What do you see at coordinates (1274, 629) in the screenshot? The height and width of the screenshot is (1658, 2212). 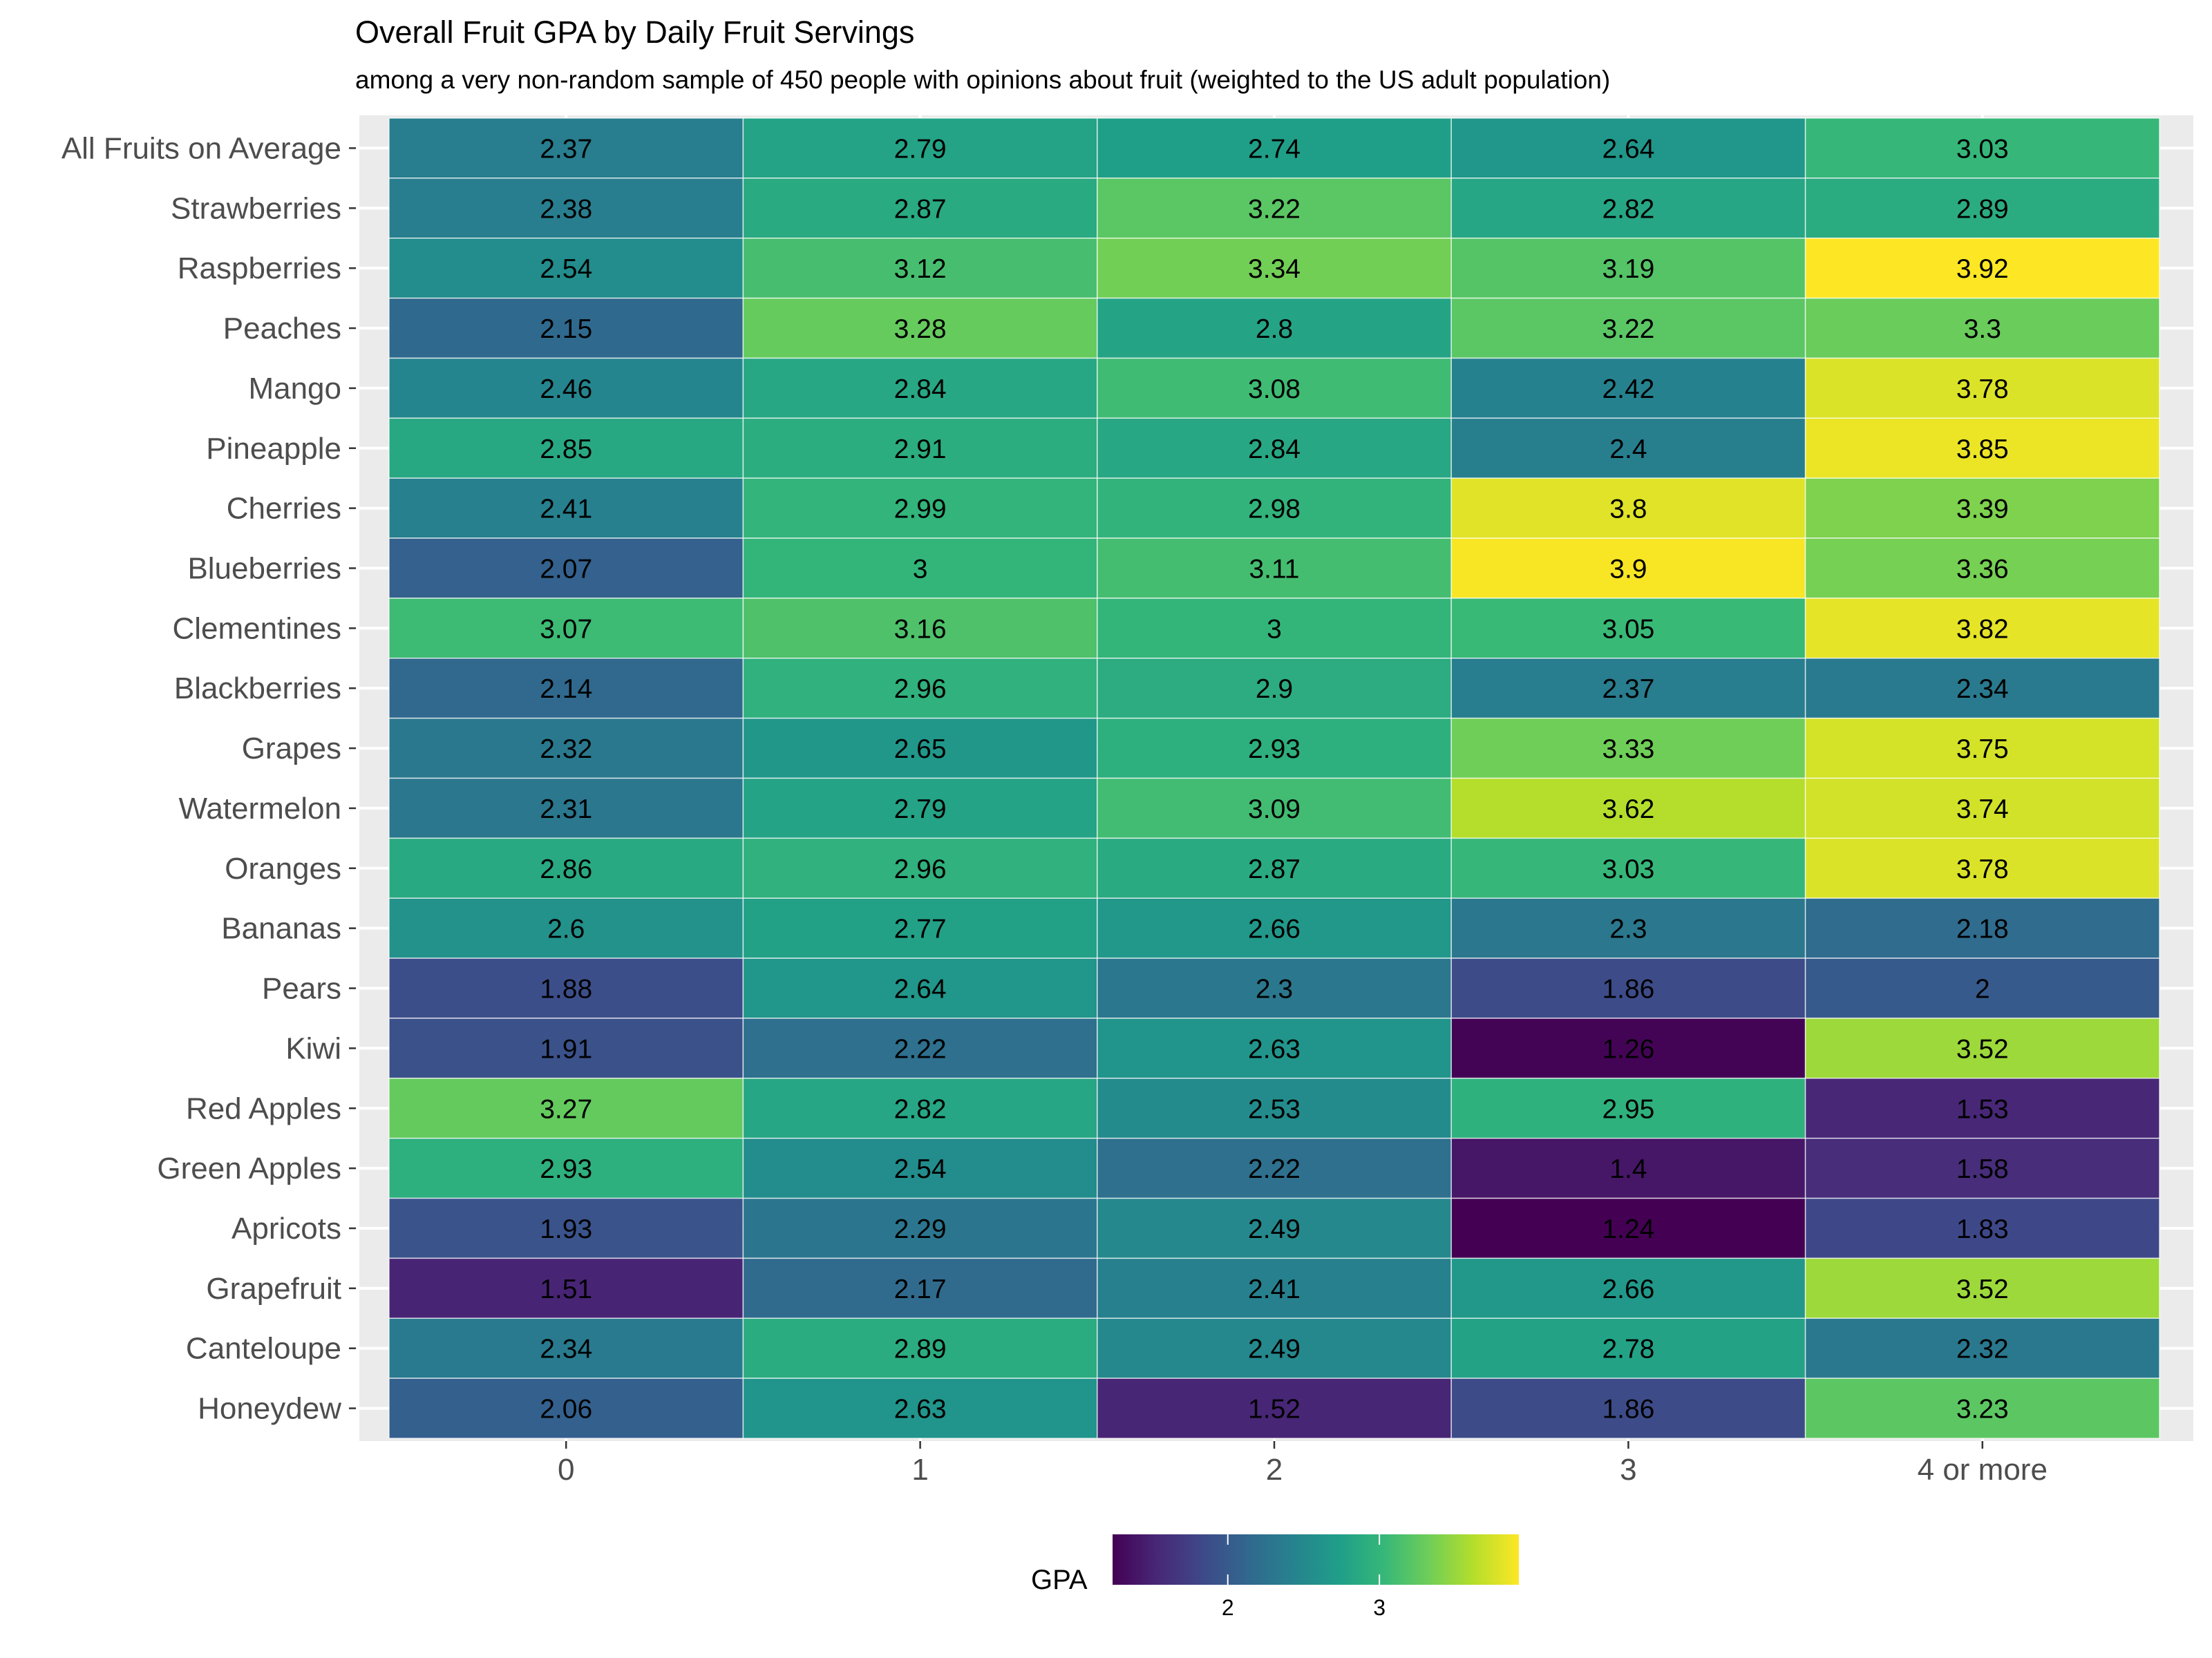 I see `cell-value-label: 3` at bounding box center [1274, 629].